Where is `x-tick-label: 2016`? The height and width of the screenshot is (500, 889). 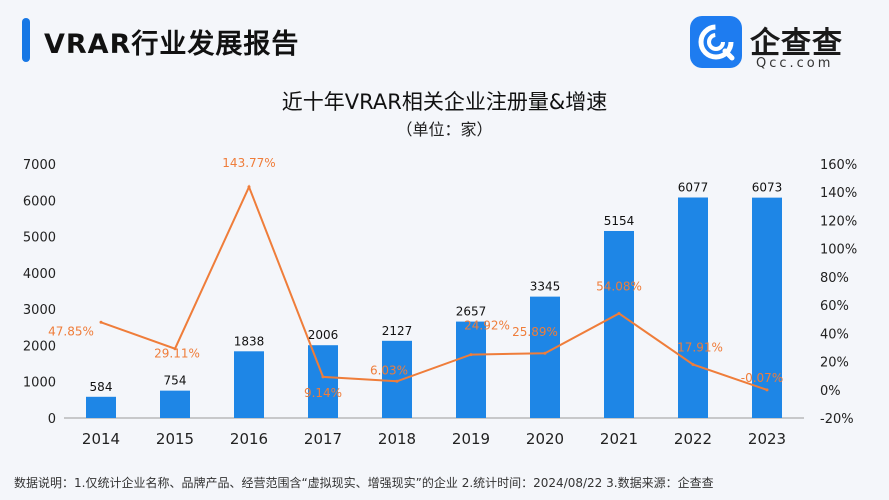
x-tick-label: 2016 is located at coordinates (249, 439).